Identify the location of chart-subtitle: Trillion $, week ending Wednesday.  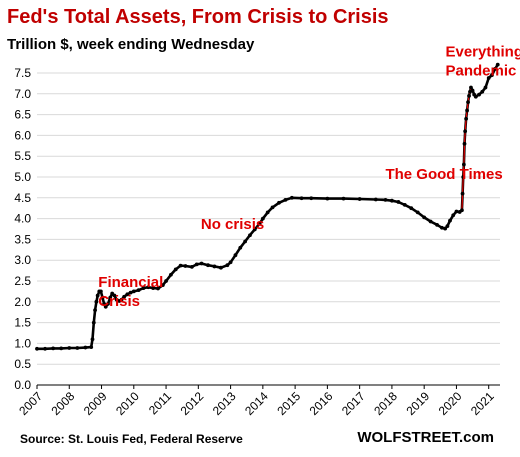
(131, 44).